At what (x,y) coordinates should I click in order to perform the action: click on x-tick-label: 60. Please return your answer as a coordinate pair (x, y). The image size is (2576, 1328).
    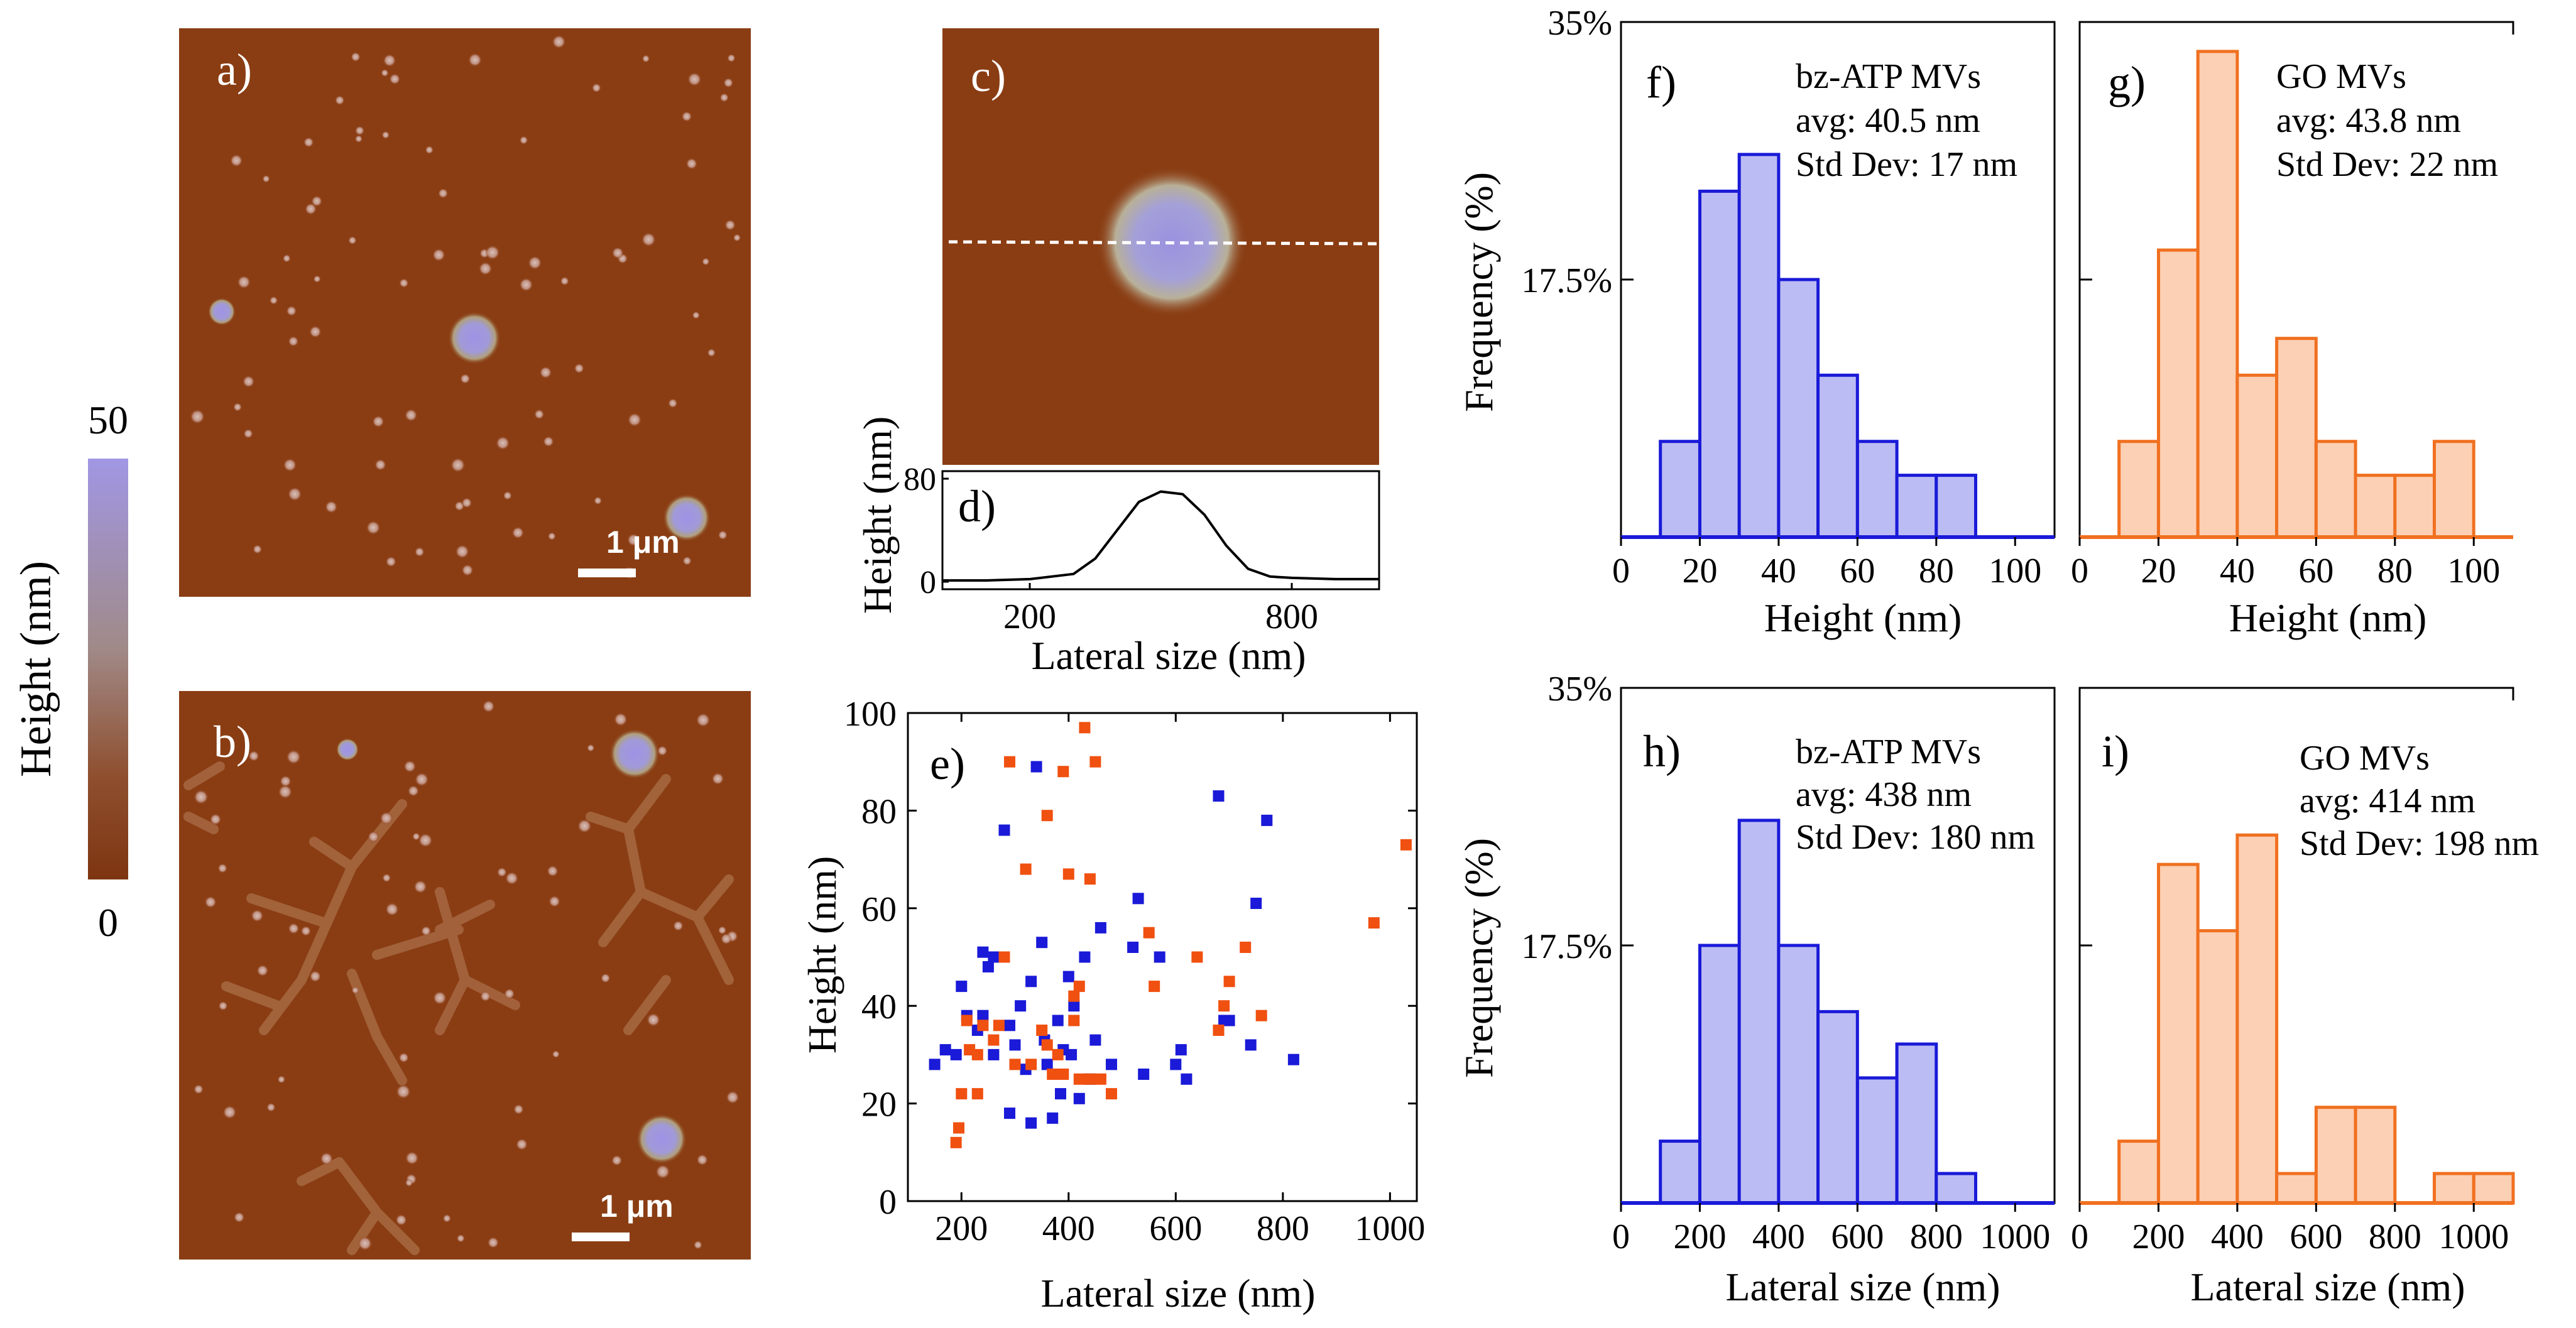
    Looking at the image, I should click on (1857, 571).